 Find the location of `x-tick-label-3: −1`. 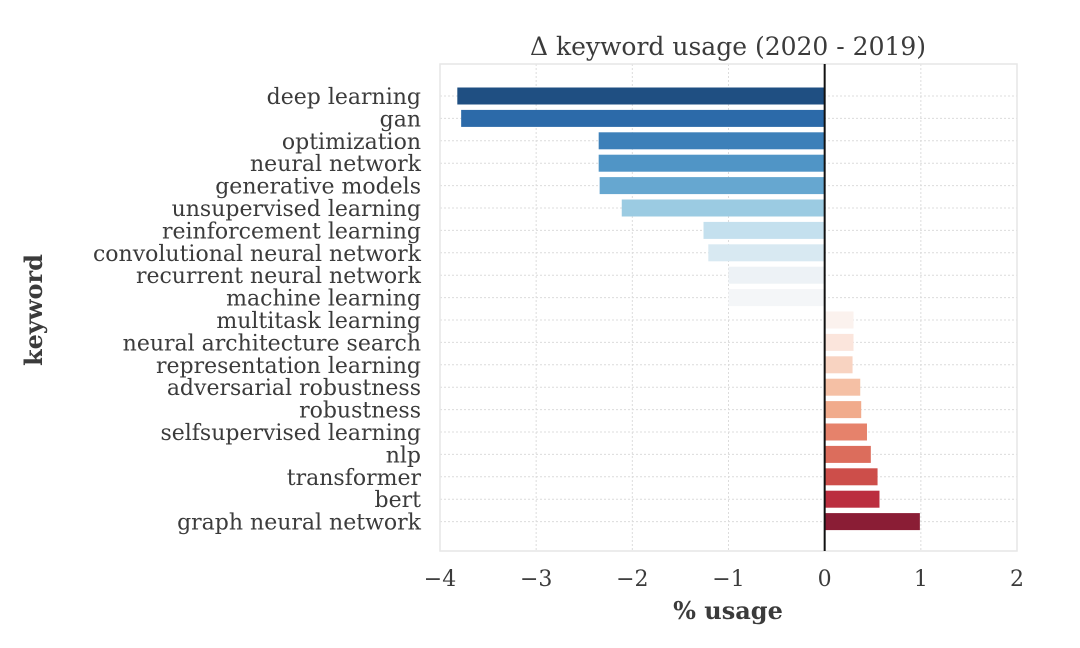

x-tick-label-3: −1 is located at coordinates (728, 579).